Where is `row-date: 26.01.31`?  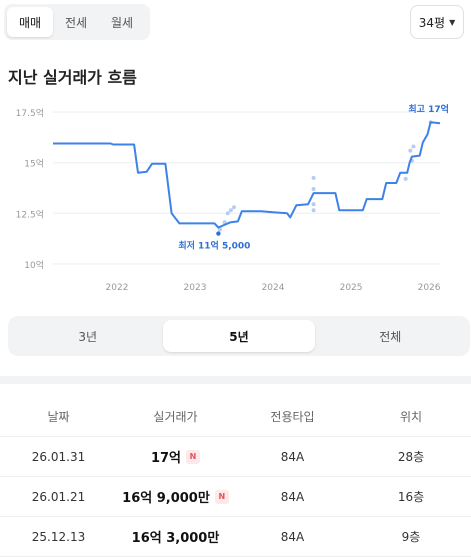 row-date: 26.01.31 is located at coordinates (58, 456).